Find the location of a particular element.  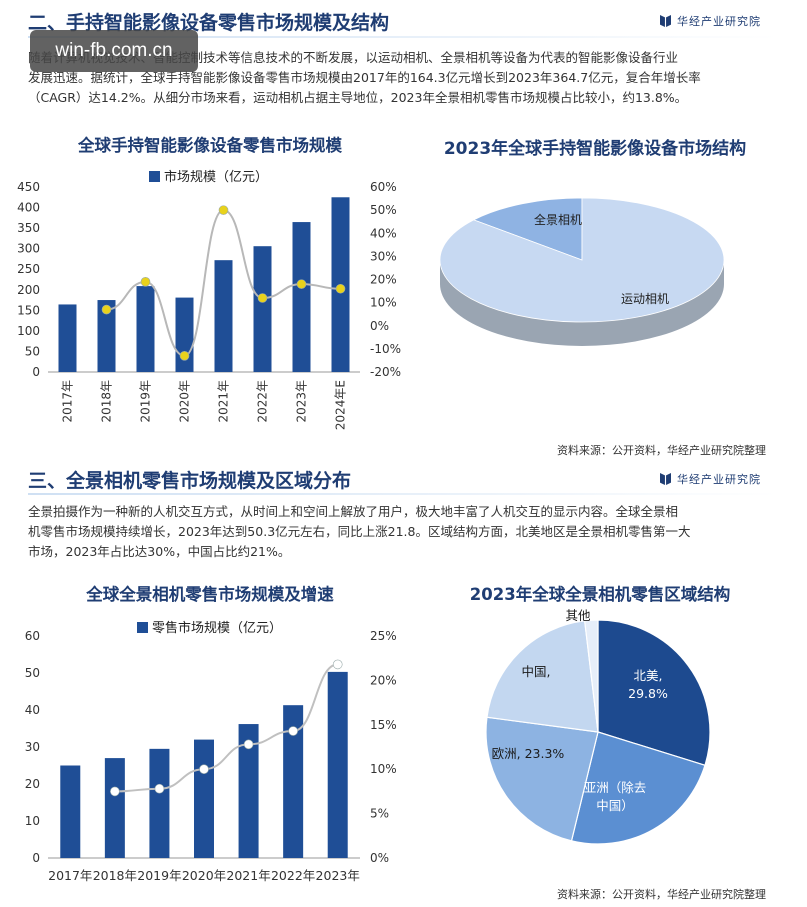

y-tick-label: 150 is located at coordinates (28, 310).